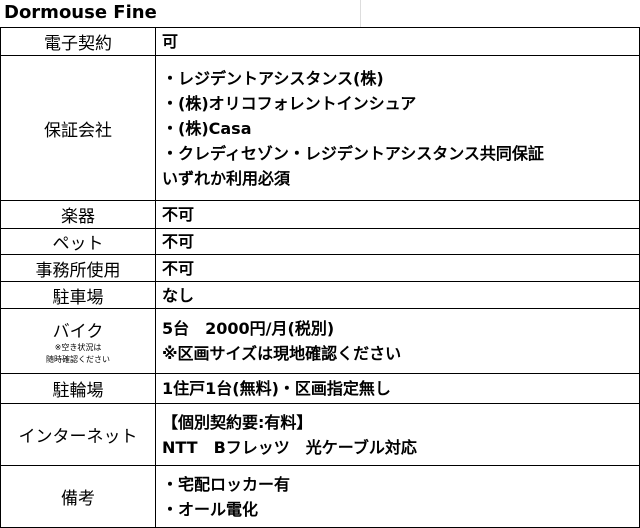 This screenshot has height=528, width=640. What do you see at coordinates (248, 328) in the screenshot?
I see `row-value-line: 5台 2000円/月(税別)` at bounding box center [248, 328].